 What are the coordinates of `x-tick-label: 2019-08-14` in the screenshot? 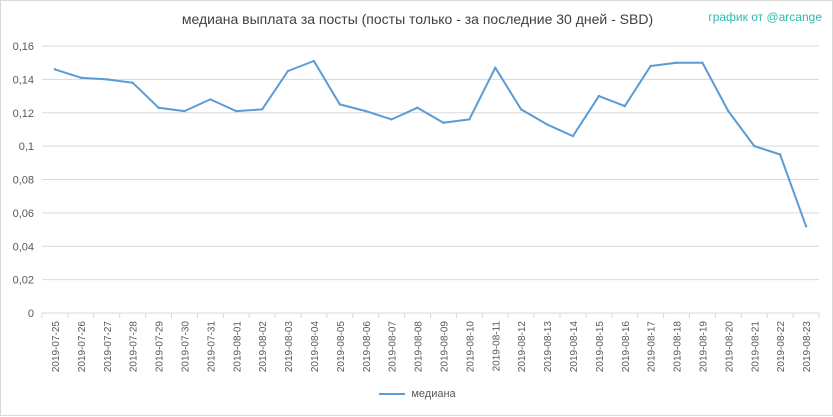 It's located at (574, 347).